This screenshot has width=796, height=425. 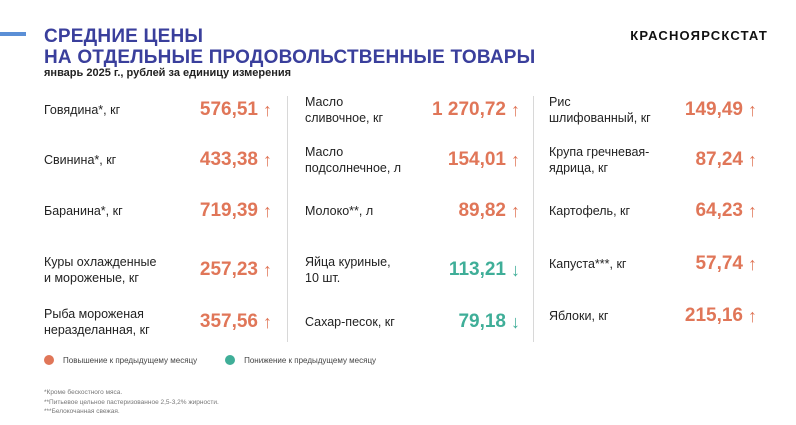 What do you see at coordinates (653, 316) in the screenshot?
I see `price-row: Яблоки, кг 215,16 ↑` at bounding box center [653, 316].